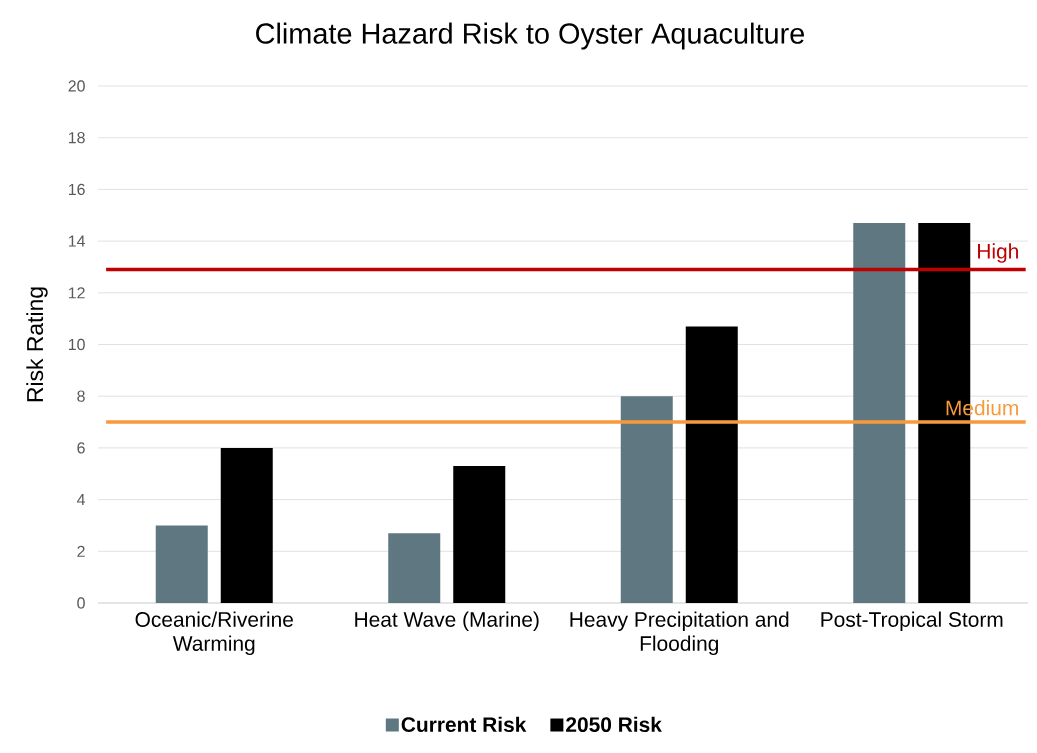 The height and width of the screenshot is (753, 1037). What do you see at coordinates (614, 724) in the screenshot?
I see `legend-label: 2050 Risk` at bounding box center [614, 724].